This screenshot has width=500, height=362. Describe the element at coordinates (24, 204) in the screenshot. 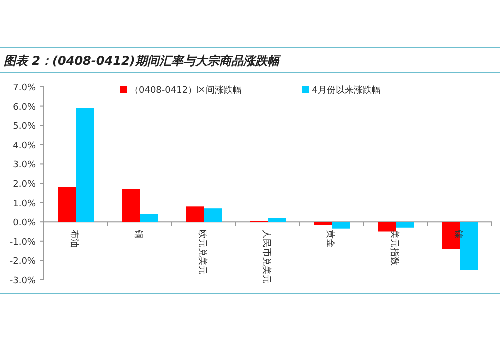

I see `y-tick-label: 1.0%` at that location.